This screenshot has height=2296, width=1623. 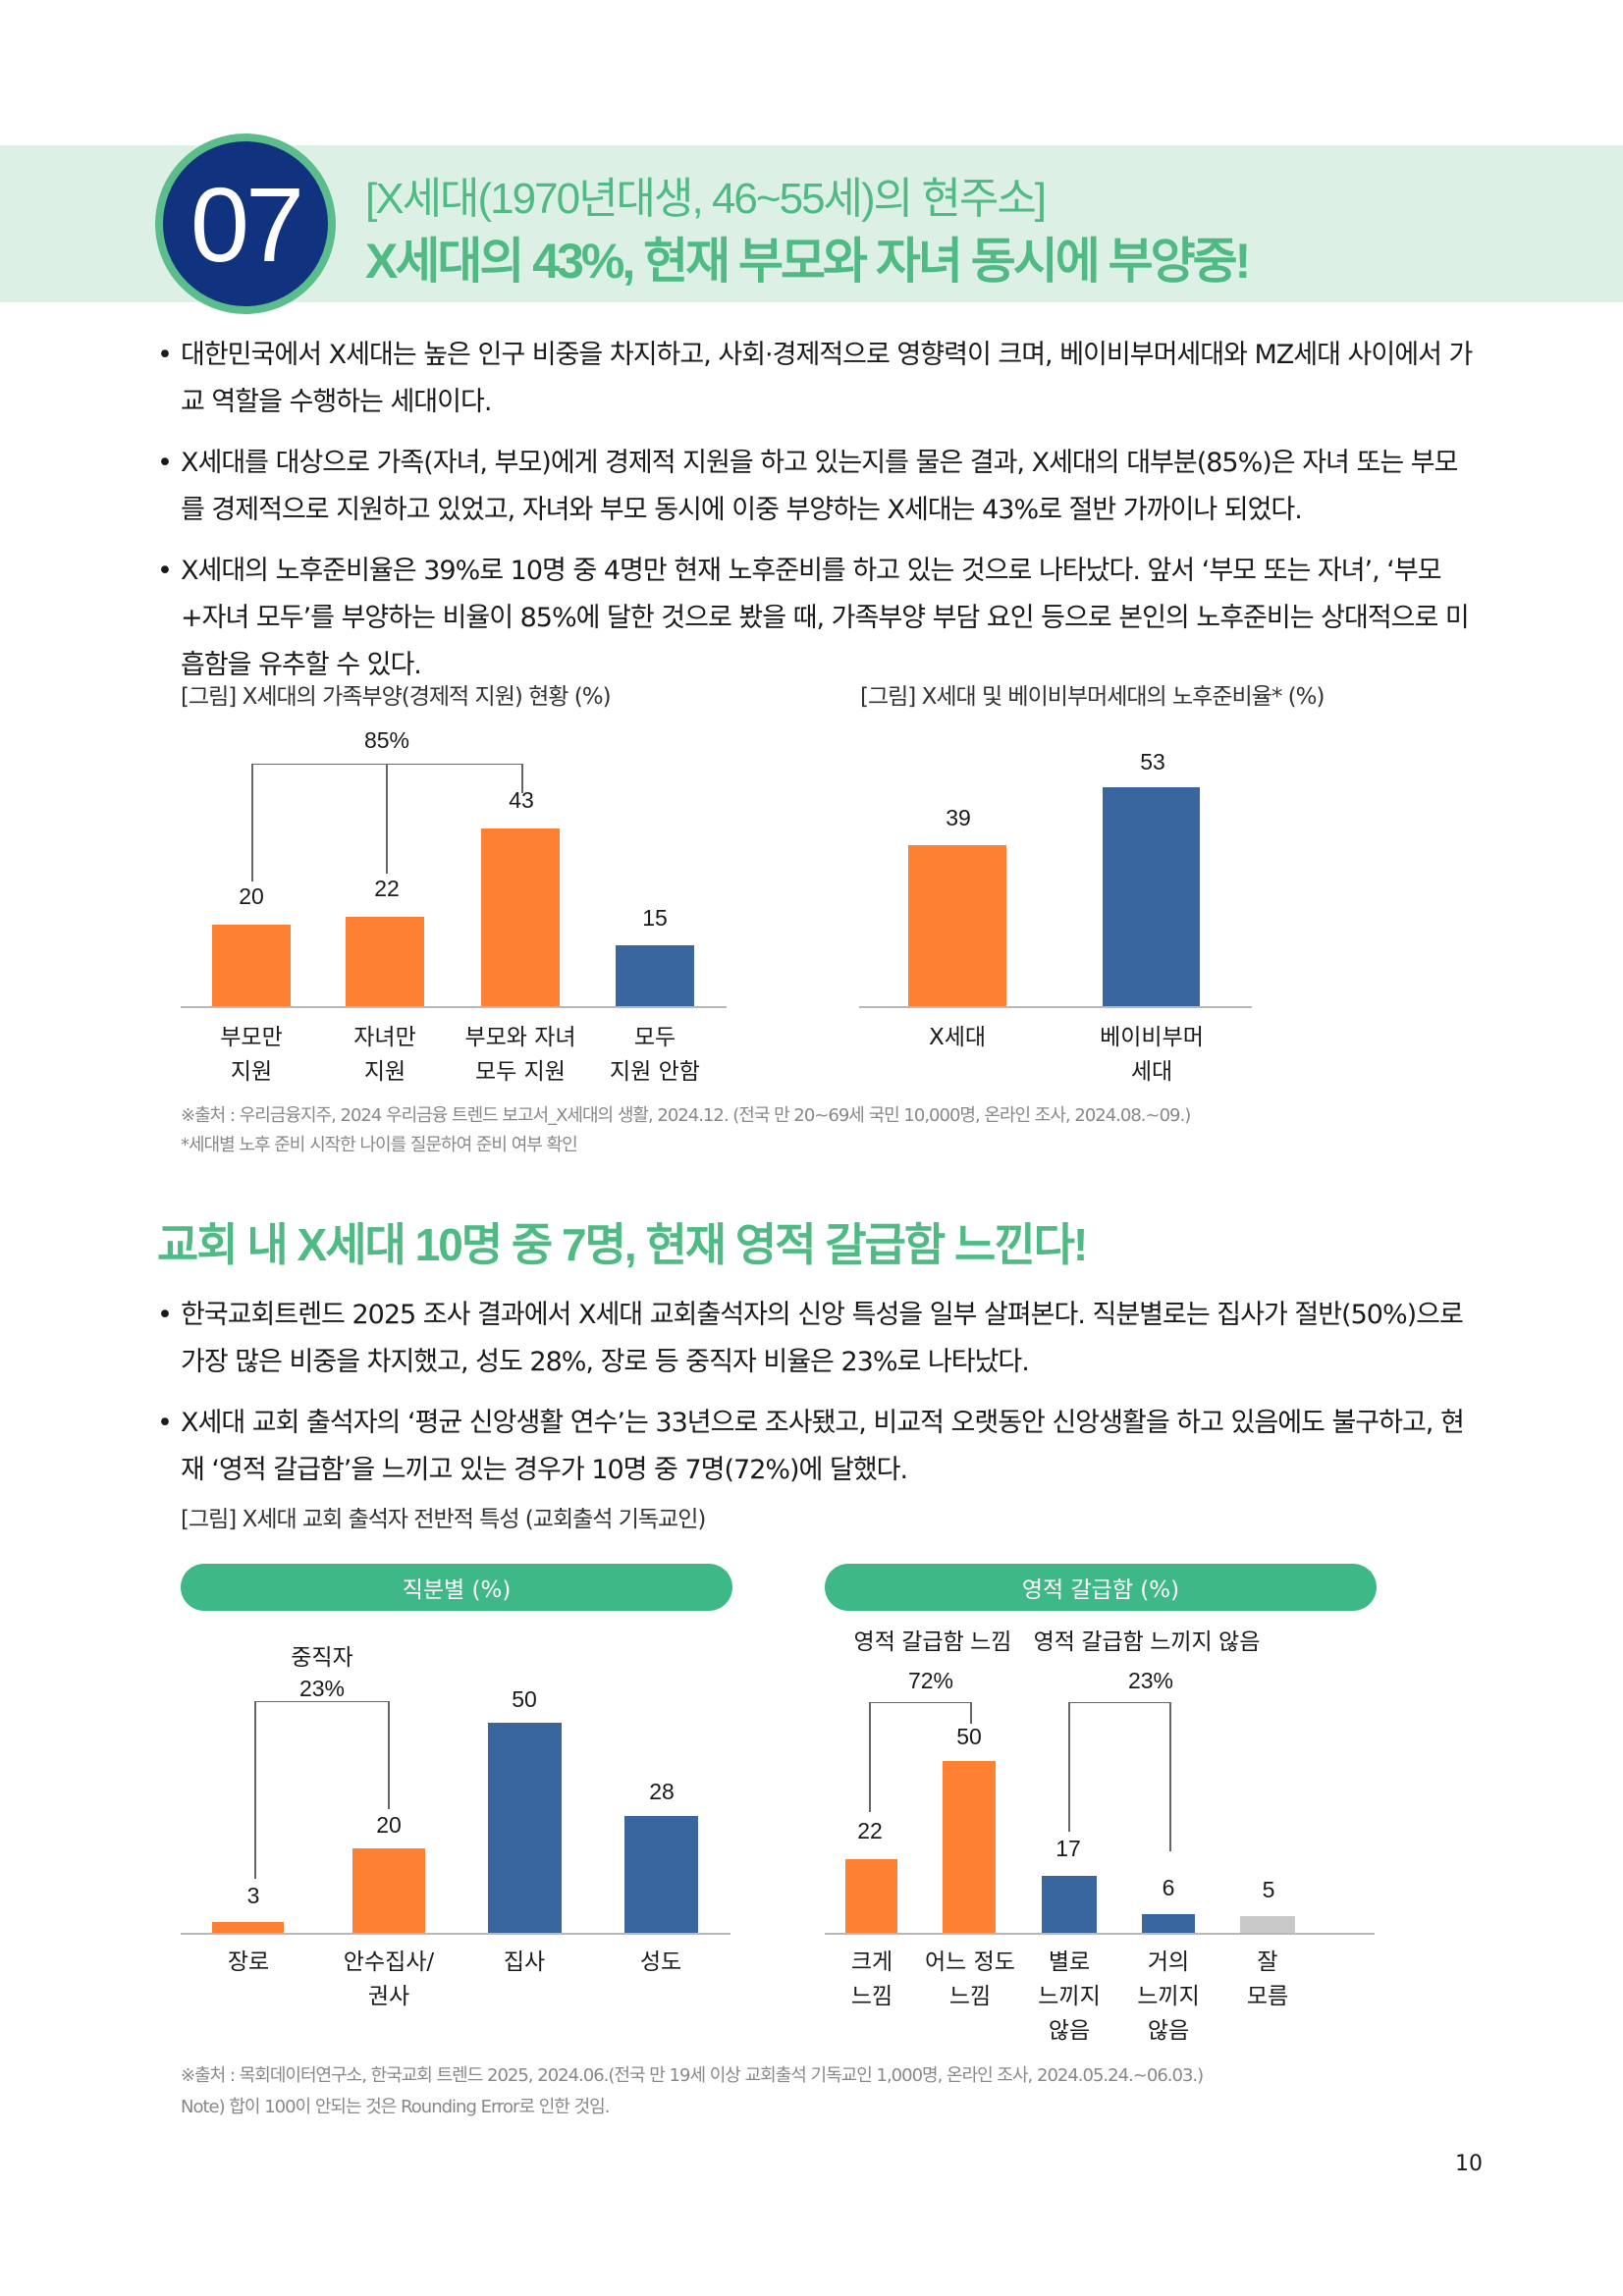 I want to click on chart4-group-label: 영적 갈급함 느끼지 않음, so click(x=1147, y=1641).